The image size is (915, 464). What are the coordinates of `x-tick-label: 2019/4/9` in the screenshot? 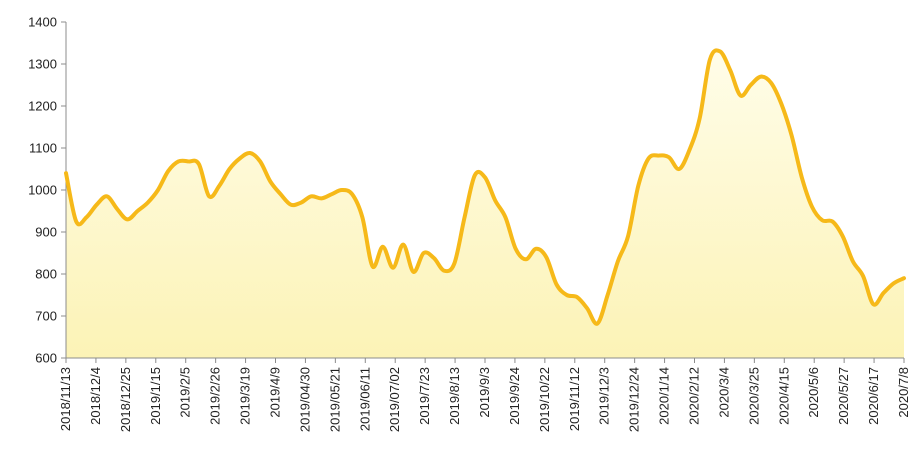 It's located at (275, 392).